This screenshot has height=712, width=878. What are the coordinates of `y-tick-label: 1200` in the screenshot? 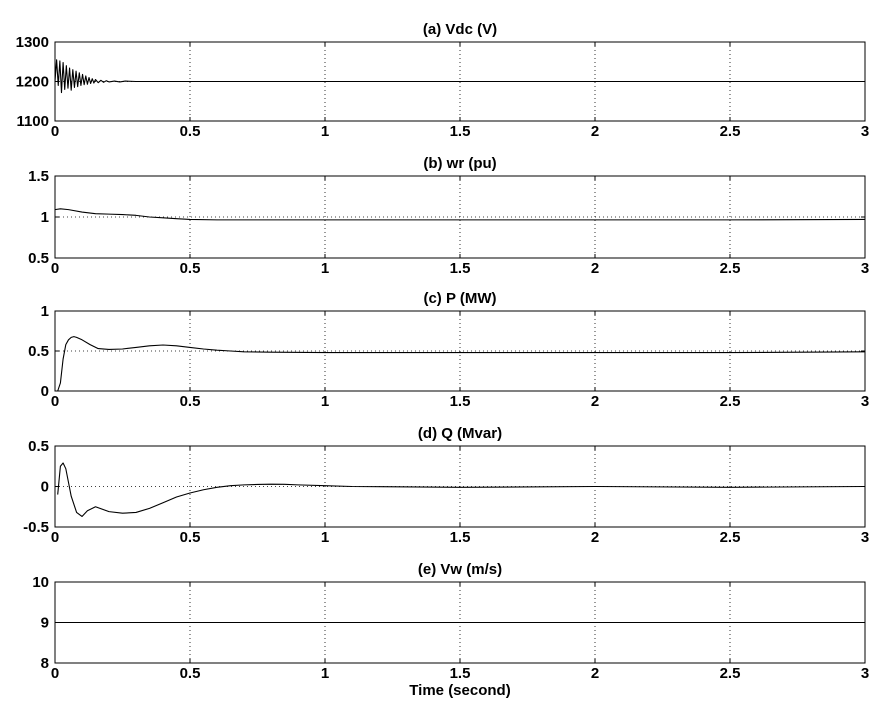 It's located at (32, 82).